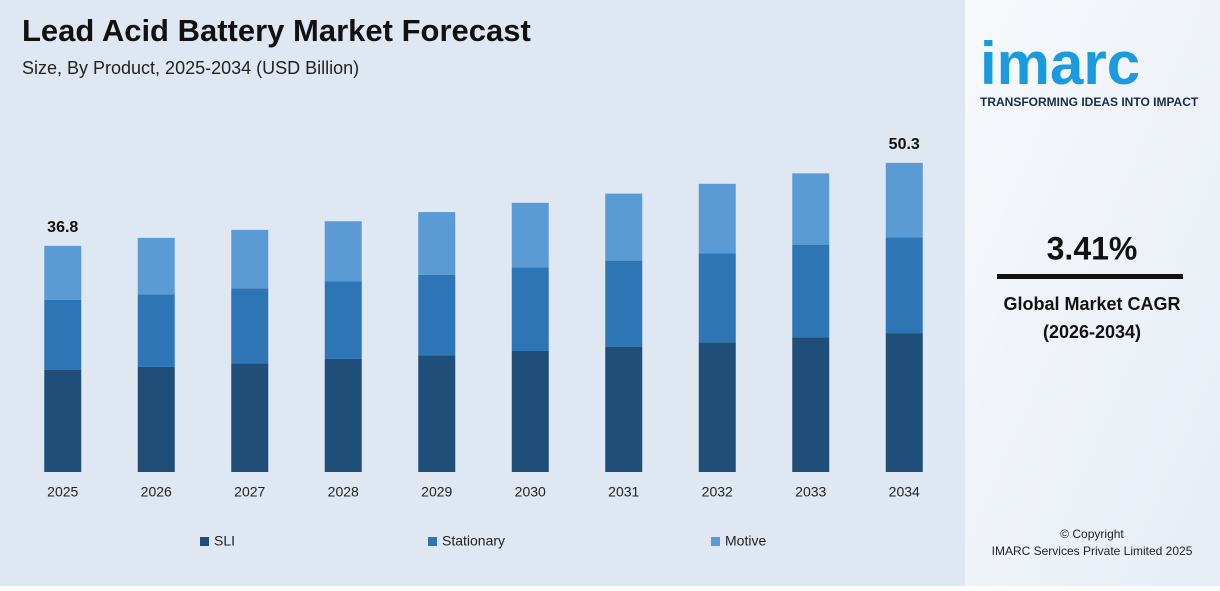  Describe the element at coordinates (1092, 551) in the screenshot. I see `company: IMARC Services Private Limited 2025` at that location.